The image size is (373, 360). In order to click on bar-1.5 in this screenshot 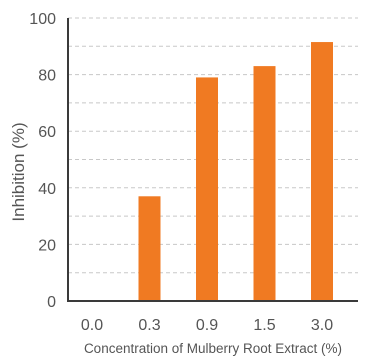, I will do `click(264, 183)`.